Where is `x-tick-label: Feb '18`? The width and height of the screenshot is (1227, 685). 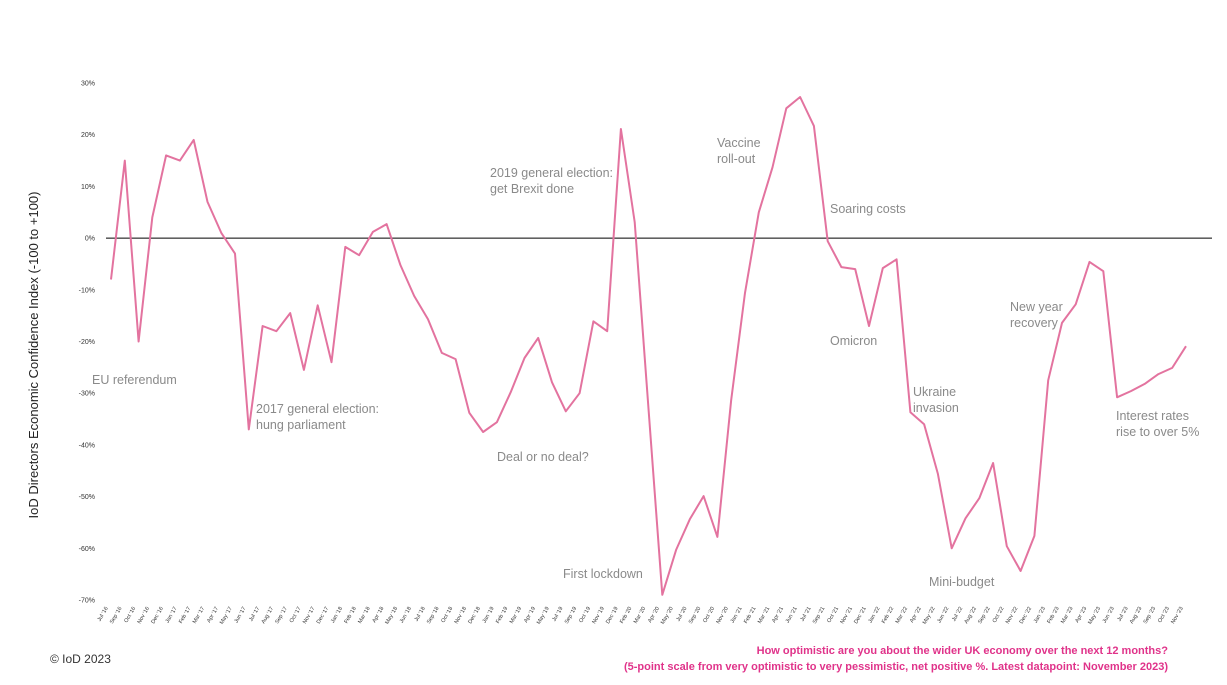 x-tick-label: Feb '18 is located at coordinates (351, 615).